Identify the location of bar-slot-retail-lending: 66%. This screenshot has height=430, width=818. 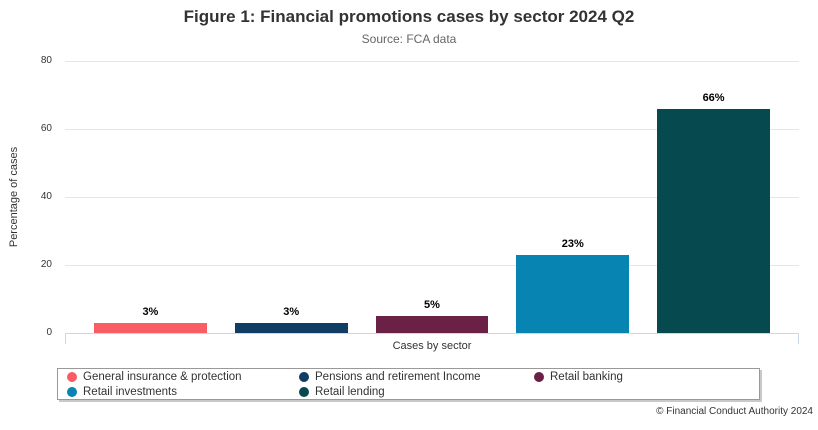
(713, 197).